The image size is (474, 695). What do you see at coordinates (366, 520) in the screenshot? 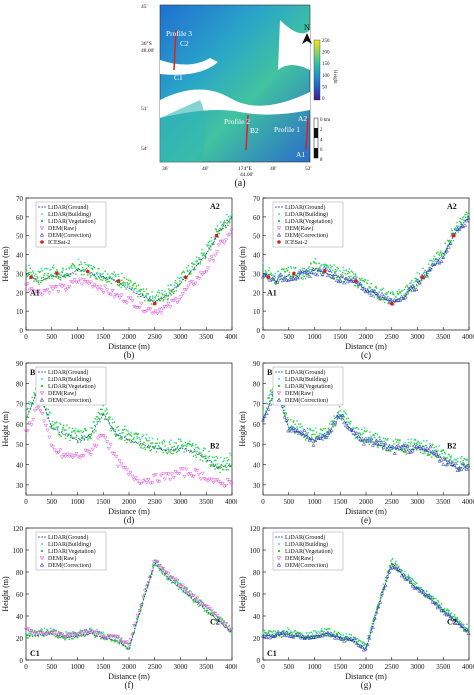
I see `panel-label: (e)` at bounding box center [366, 520].